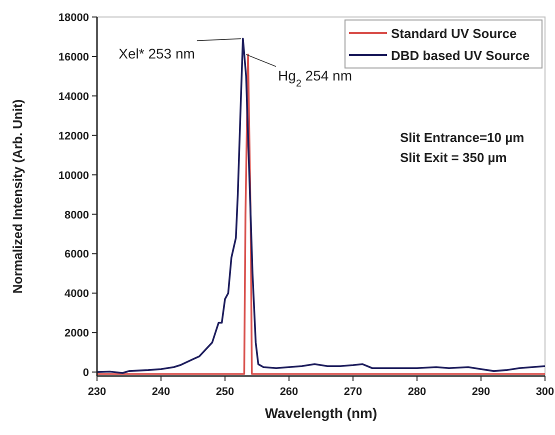 The height and width of the screenshot is (435, 555). What do you see at coordinates (76, 215) in the screenshot?
I see `y-tick-label: 8000` at bounding box center [76, 215].